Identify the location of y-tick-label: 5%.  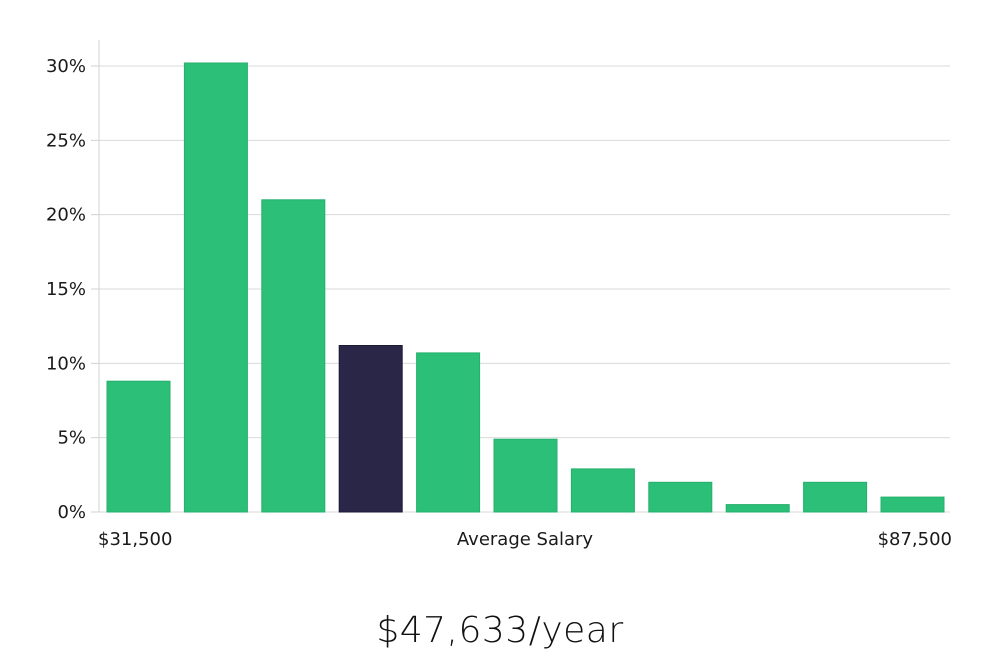
(71, 438).